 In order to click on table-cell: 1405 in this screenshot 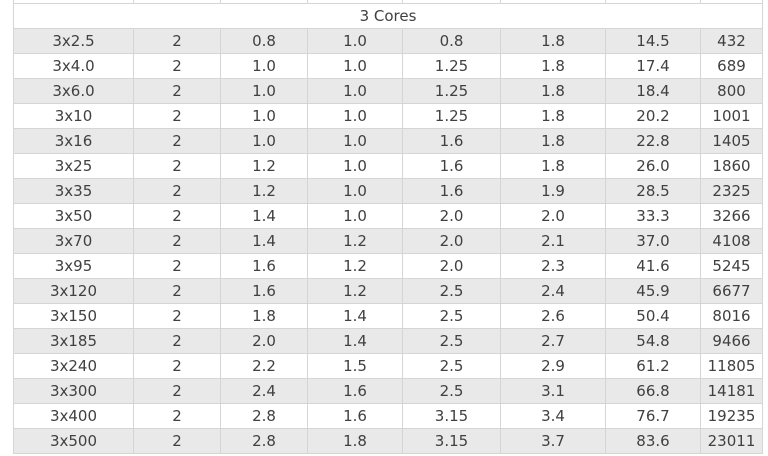, I will do `click(731, 141)`.